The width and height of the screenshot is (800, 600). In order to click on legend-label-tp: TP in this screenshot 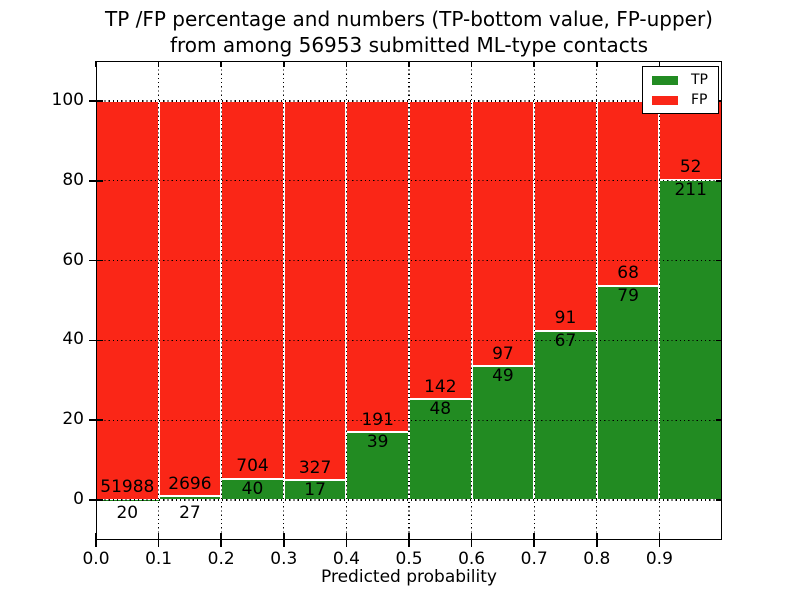, I will do `click(699, 80)`.